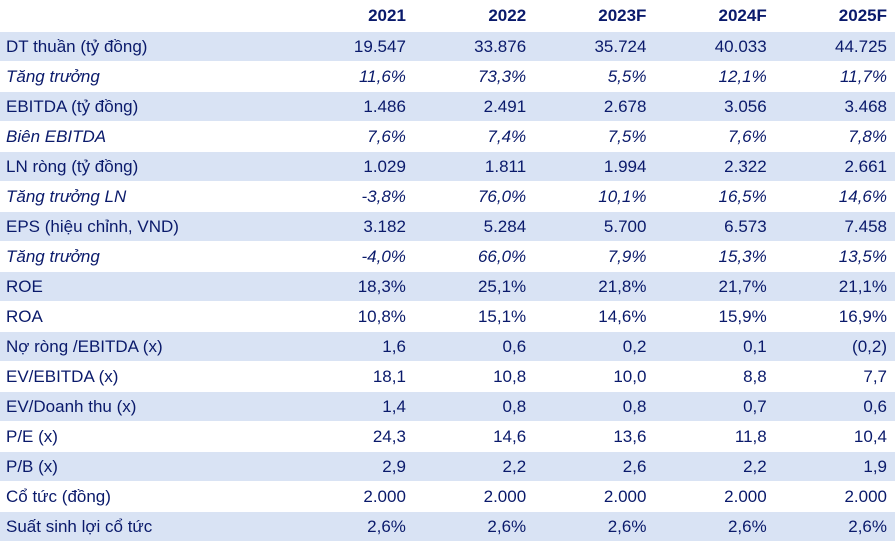 The image size is (895, 541). Describe the element at coordinates (835, 377) in the screenshot. I see `value-cell: 7,7` at that location.